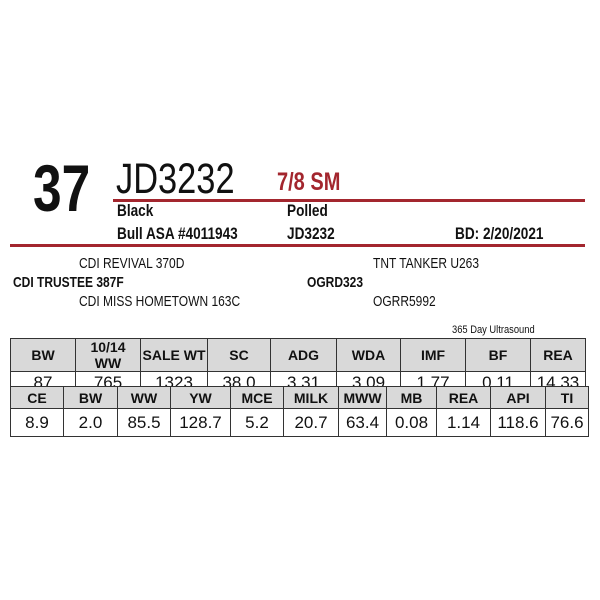 The width and height of the screenshot is (600, 600). Describe the element at coordinates (362, 397) in the screenshot. I see `column-header: MWW` at that location.